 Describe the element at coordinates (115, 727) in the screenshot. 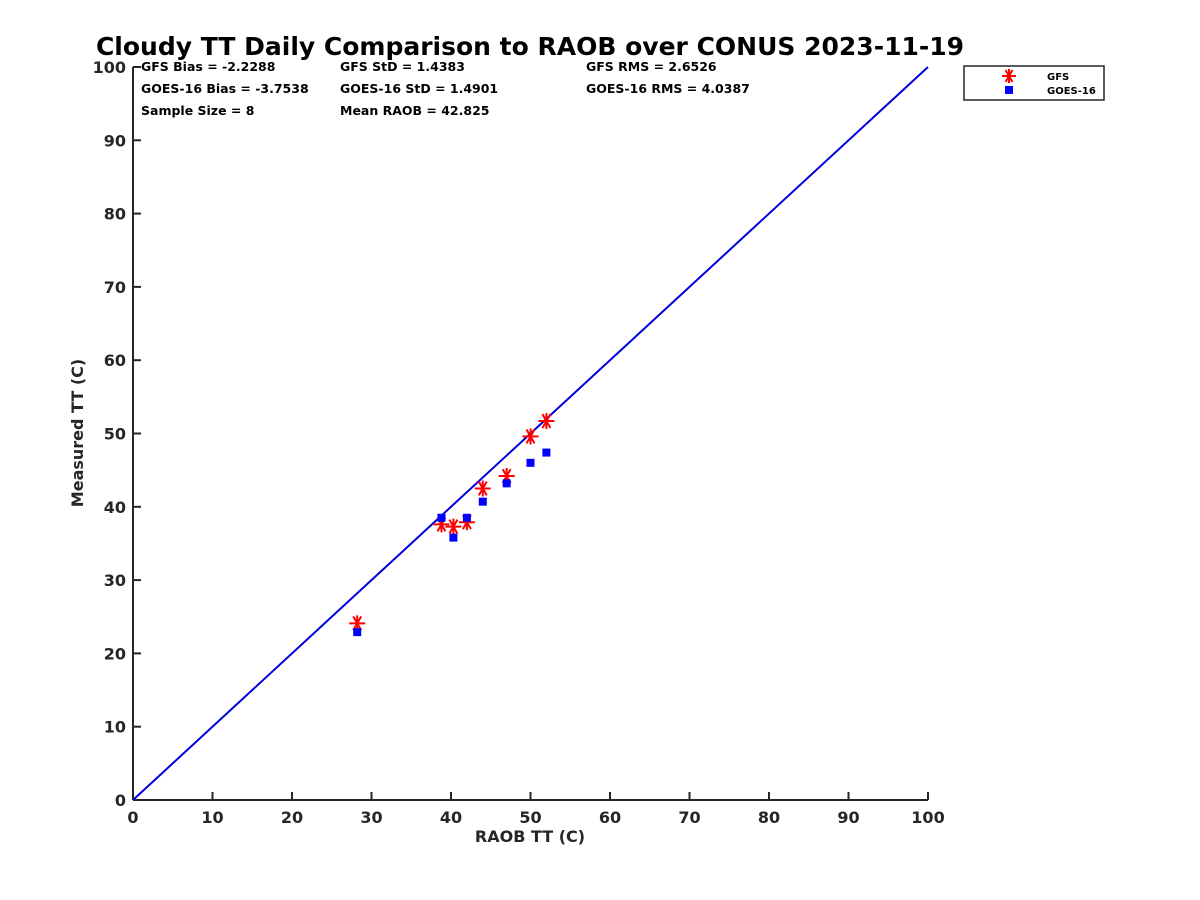

I see `y-tick-label: 10` at that location.